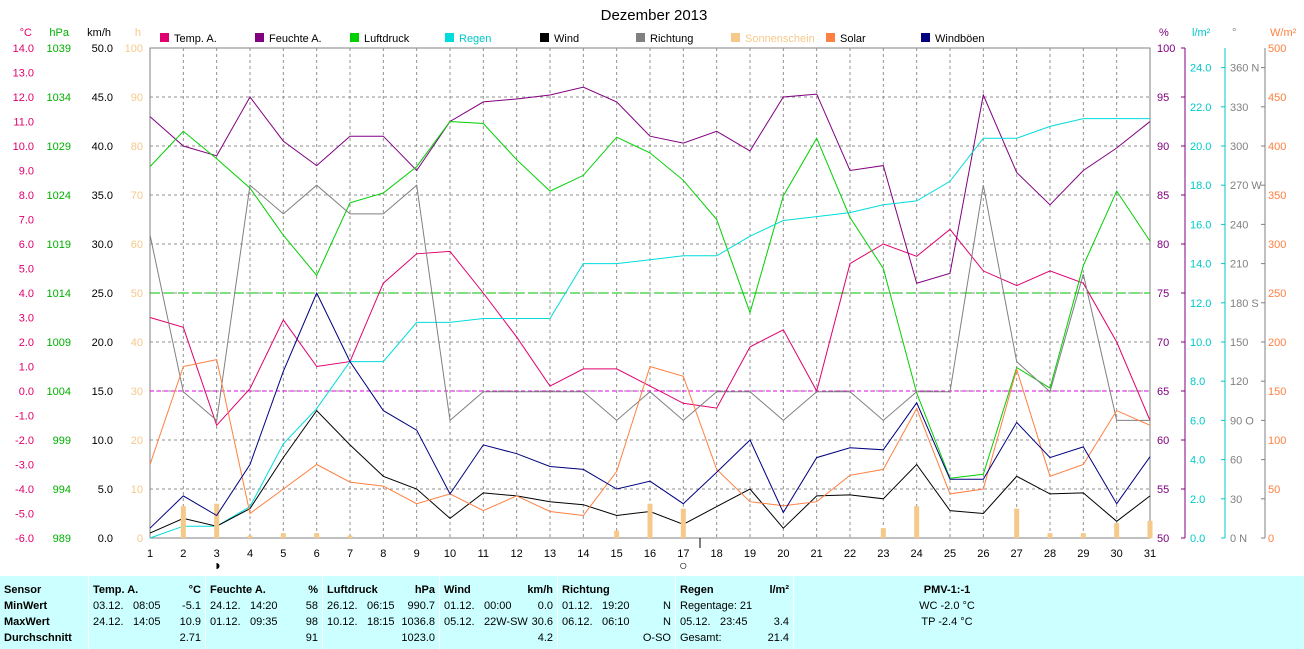 The image size is (1304, 649). What do you see at coordinates (418, 622) in the screenshot?
I see `stats-press-max-val: 1036.8` at bounding box center [418, 622].